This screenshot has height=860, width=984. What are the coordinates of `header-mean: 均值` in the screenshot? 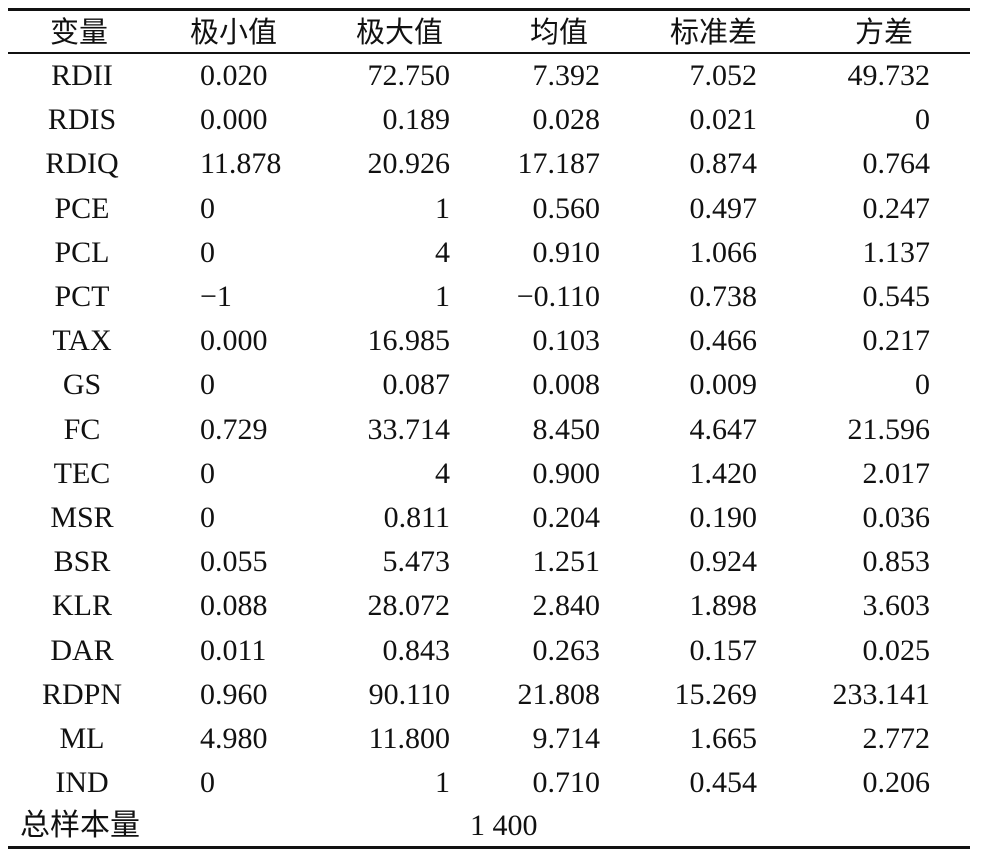 It's located at (559, 32).